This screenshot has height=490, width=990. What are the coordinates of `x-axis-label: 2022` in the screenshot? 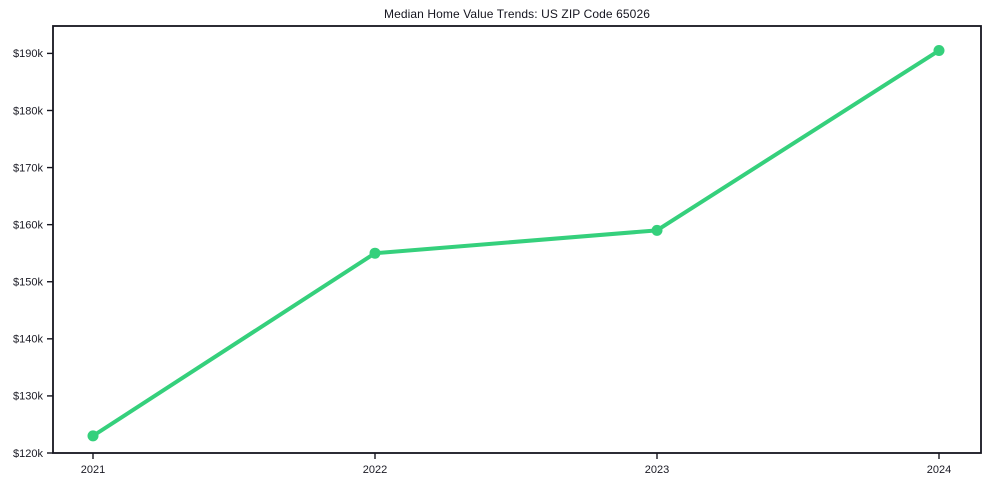 It's located at (375, 470).